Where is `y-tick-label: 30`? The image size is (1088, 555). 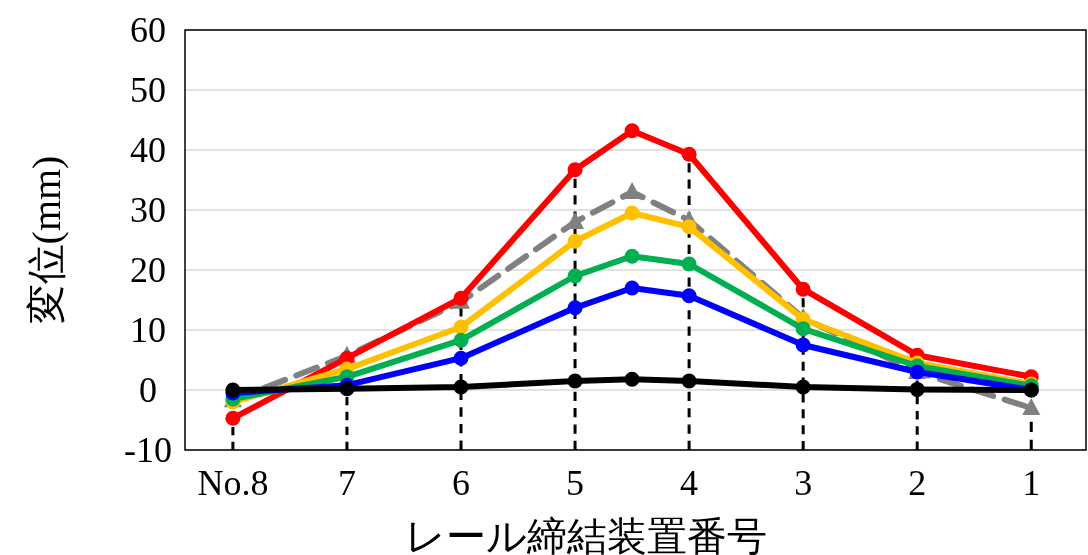
y-tick-label: 30 is located at coordinates (148, 210).